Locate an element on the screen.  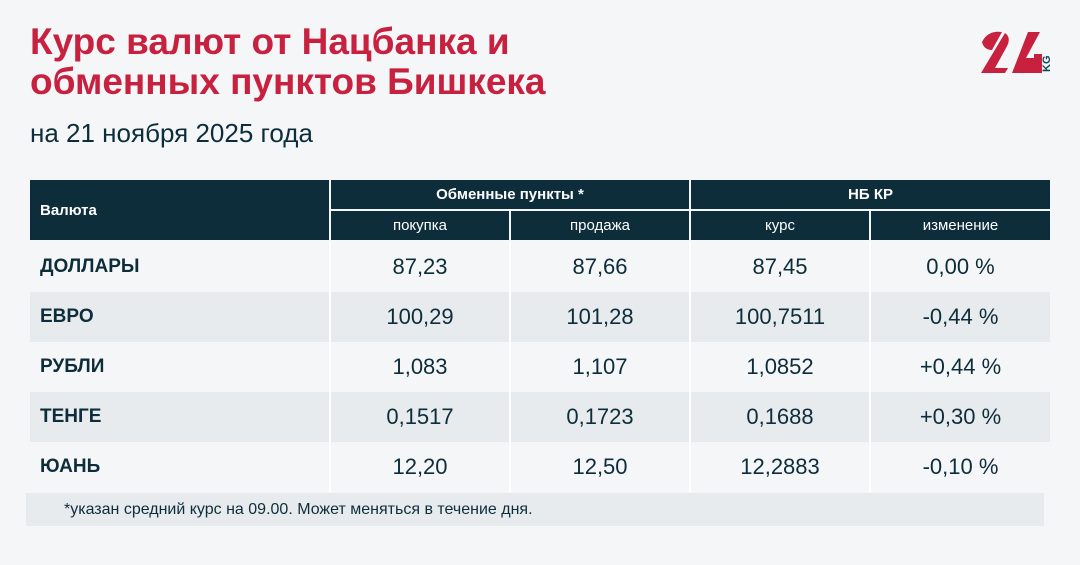
cell-change: 0,00 % is located at coordinates (959, 266).